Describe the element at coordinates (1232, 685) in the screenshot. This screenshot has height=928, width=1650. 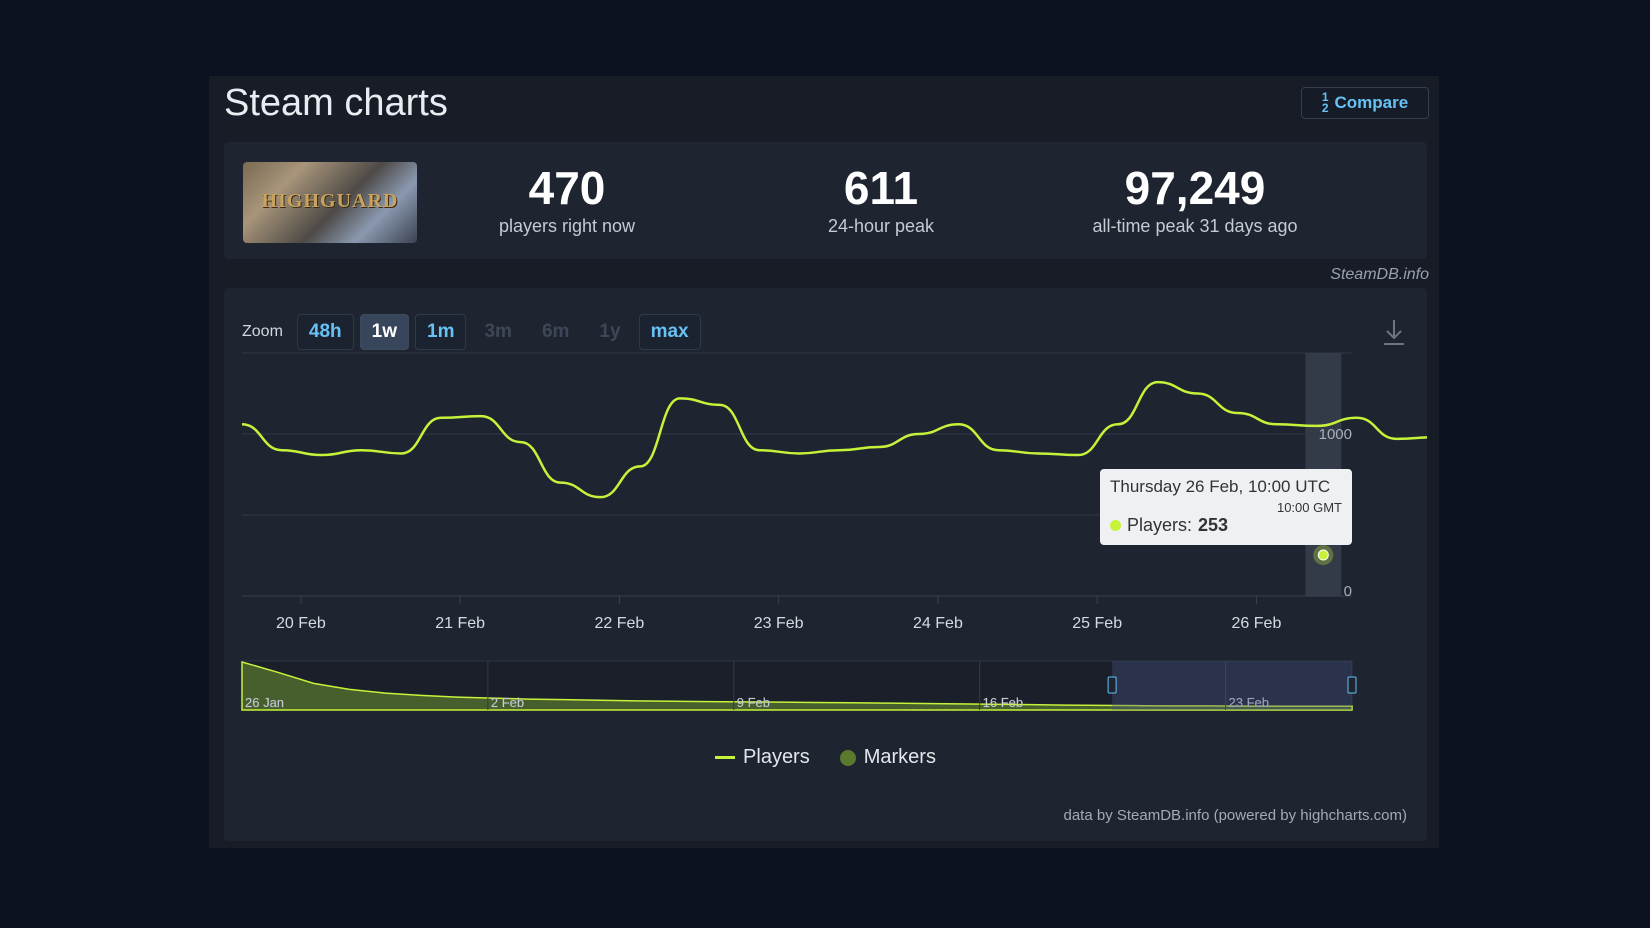
I see `navigator-selection` at that location.